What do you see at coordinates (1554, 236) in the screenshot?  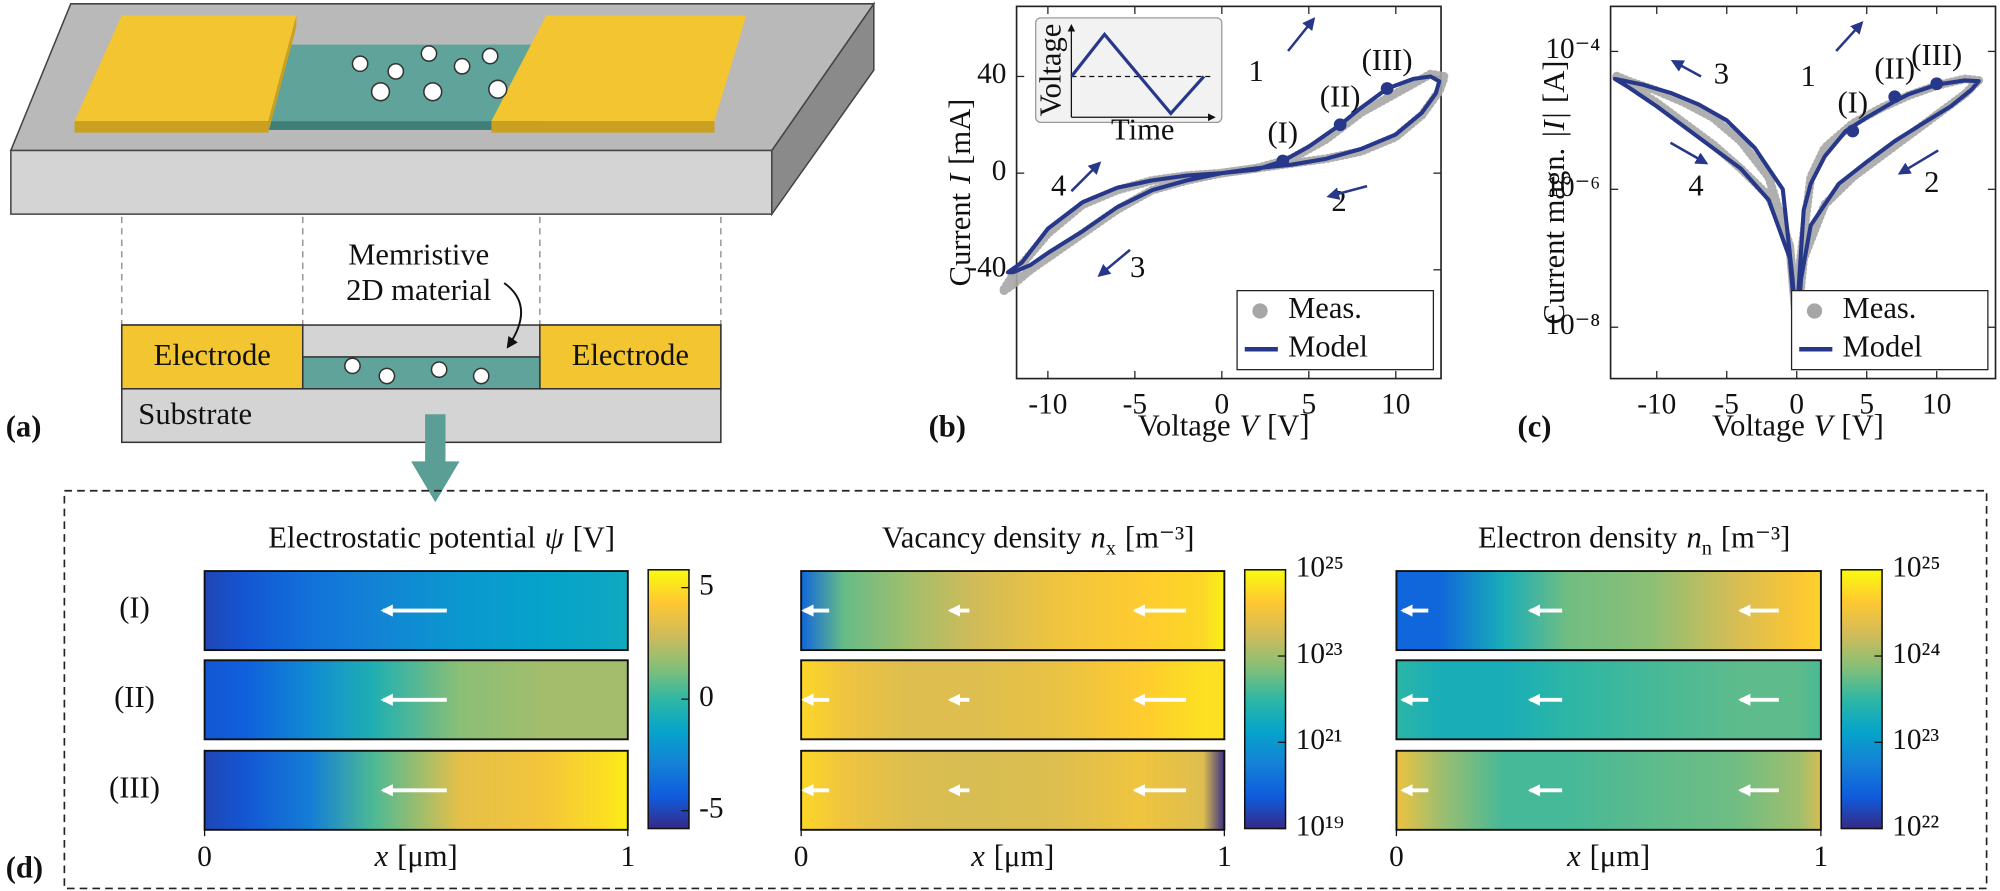 I see `label-text: Current magn.` at bounding box center [1554, 236].